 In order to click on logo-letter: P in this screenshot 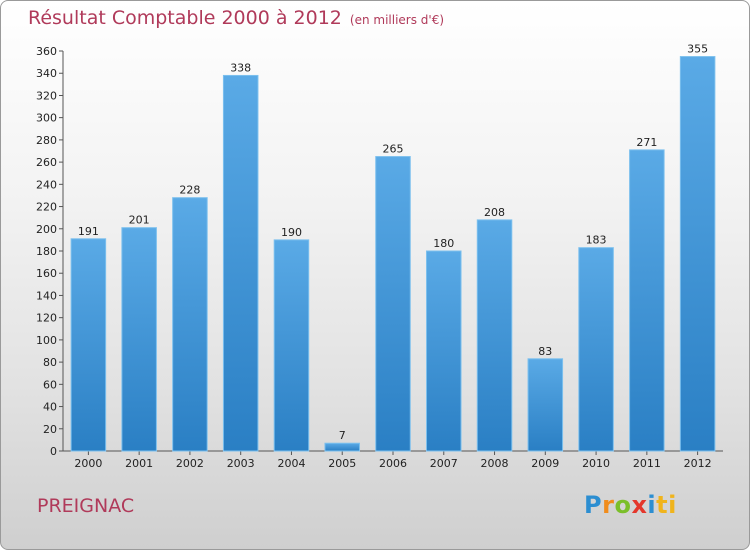, I will do `click(593, 505)`.